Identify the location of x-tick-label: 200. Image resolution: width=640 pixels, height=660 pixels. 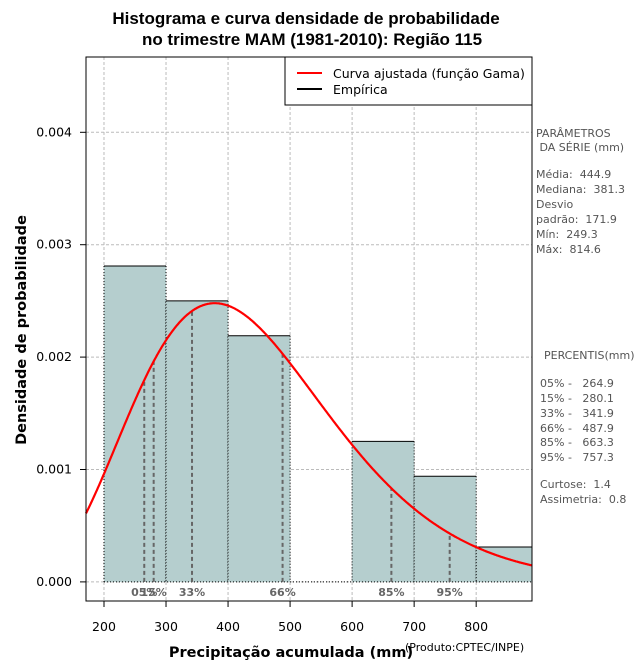
(104, 626).